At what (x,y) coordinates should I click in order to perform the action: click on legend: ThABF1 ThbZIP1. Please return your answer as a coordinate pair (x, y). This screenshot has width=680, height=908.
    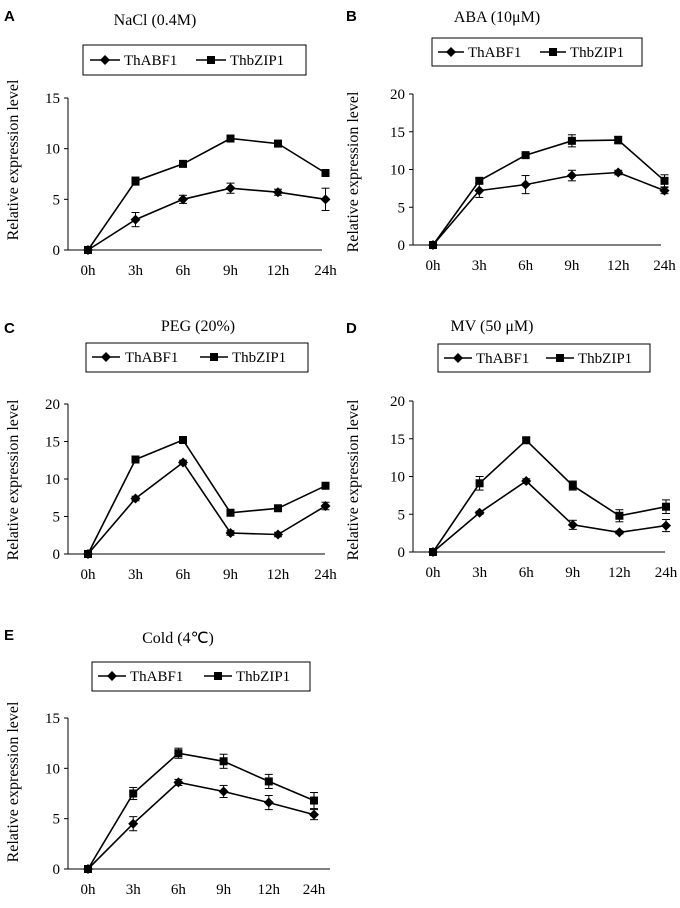
    Looking at the image, I should click on (197, 357).